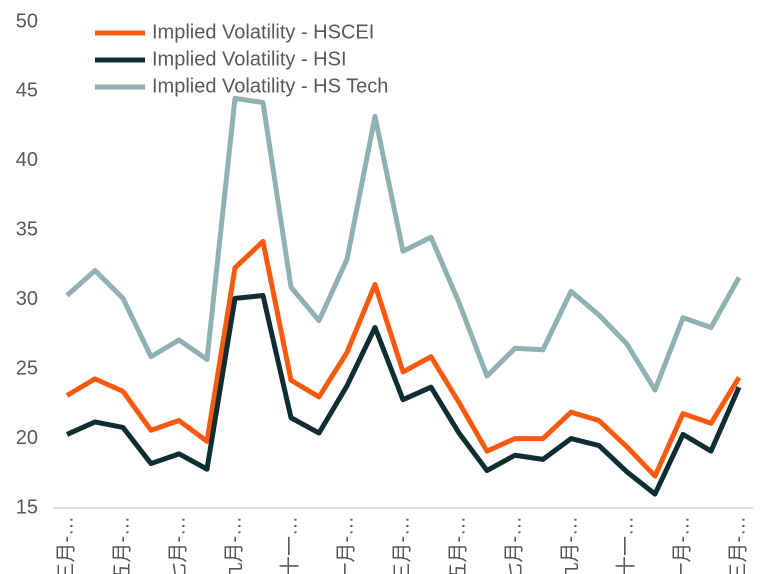 The width and height of the screenshot is (760, 574). I want to click on y-tick-label: 30, so click(27, 299).